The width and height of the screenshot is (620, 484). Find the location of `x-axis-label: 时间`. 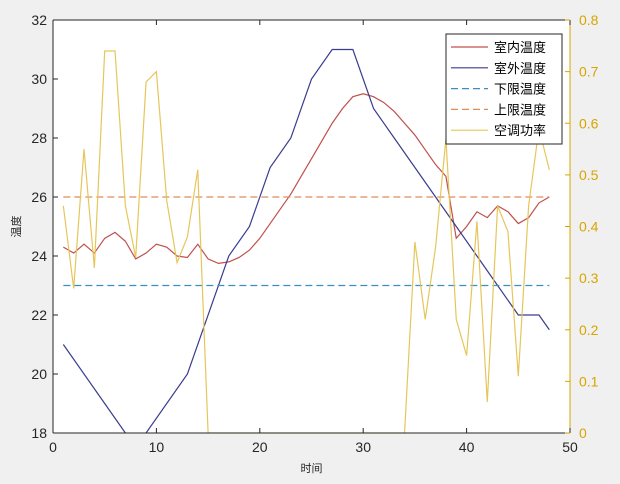

x-axis-label: 时间 is located at coordinates (312, 468).